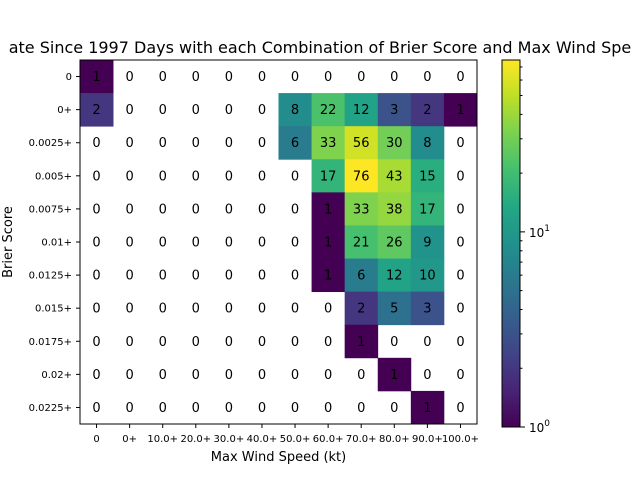 Image resolution: width=640 pixels, height=480 pixels. What do you see at coordinates (53, 176) in the screenshot?
I see `y-tick-label: 0.005+` at bounding box center [53, 176].